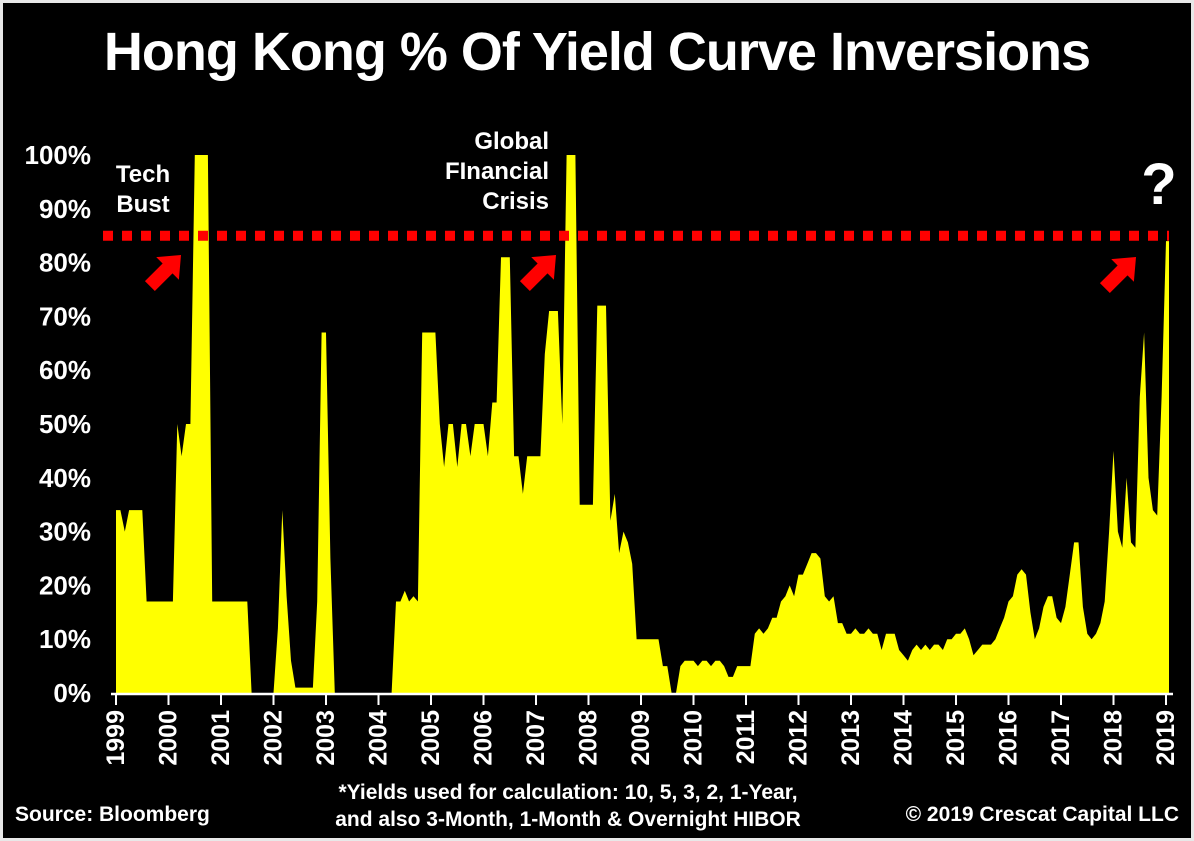 Image resolution: width=1194 pixels, height=841 pixels. I want to click on x-axis-year-label: 2010, so click(694, 738).